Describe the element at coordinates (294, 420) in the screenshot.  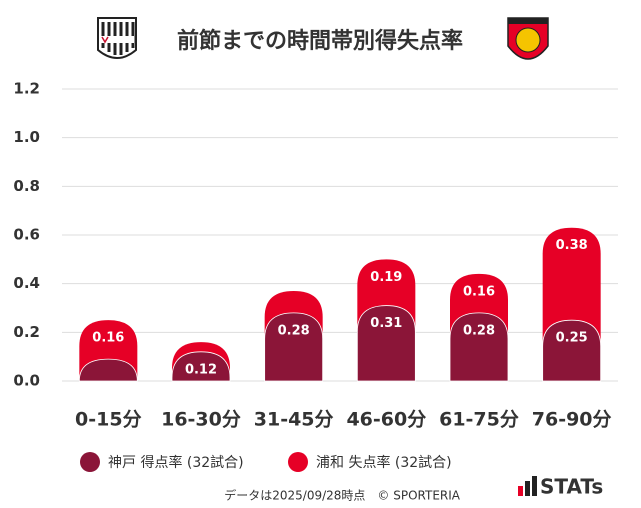
I see `x-tick-label: 31-45分` at that location.